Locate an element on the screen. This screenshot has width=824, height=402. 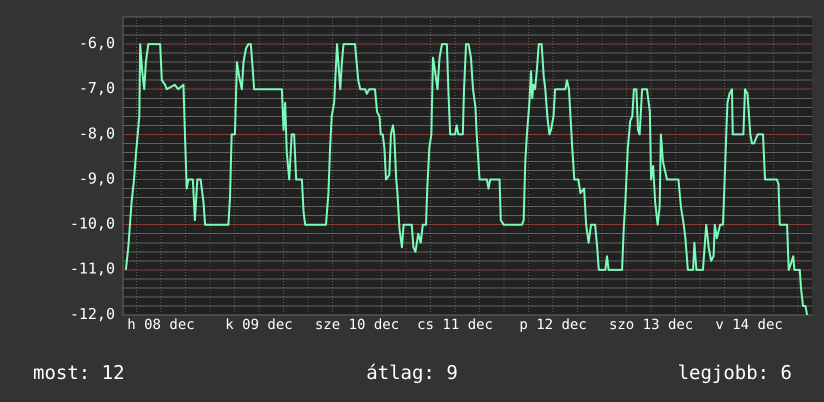
y-tick-label: -9,0 is located at coordinates (96, 178).